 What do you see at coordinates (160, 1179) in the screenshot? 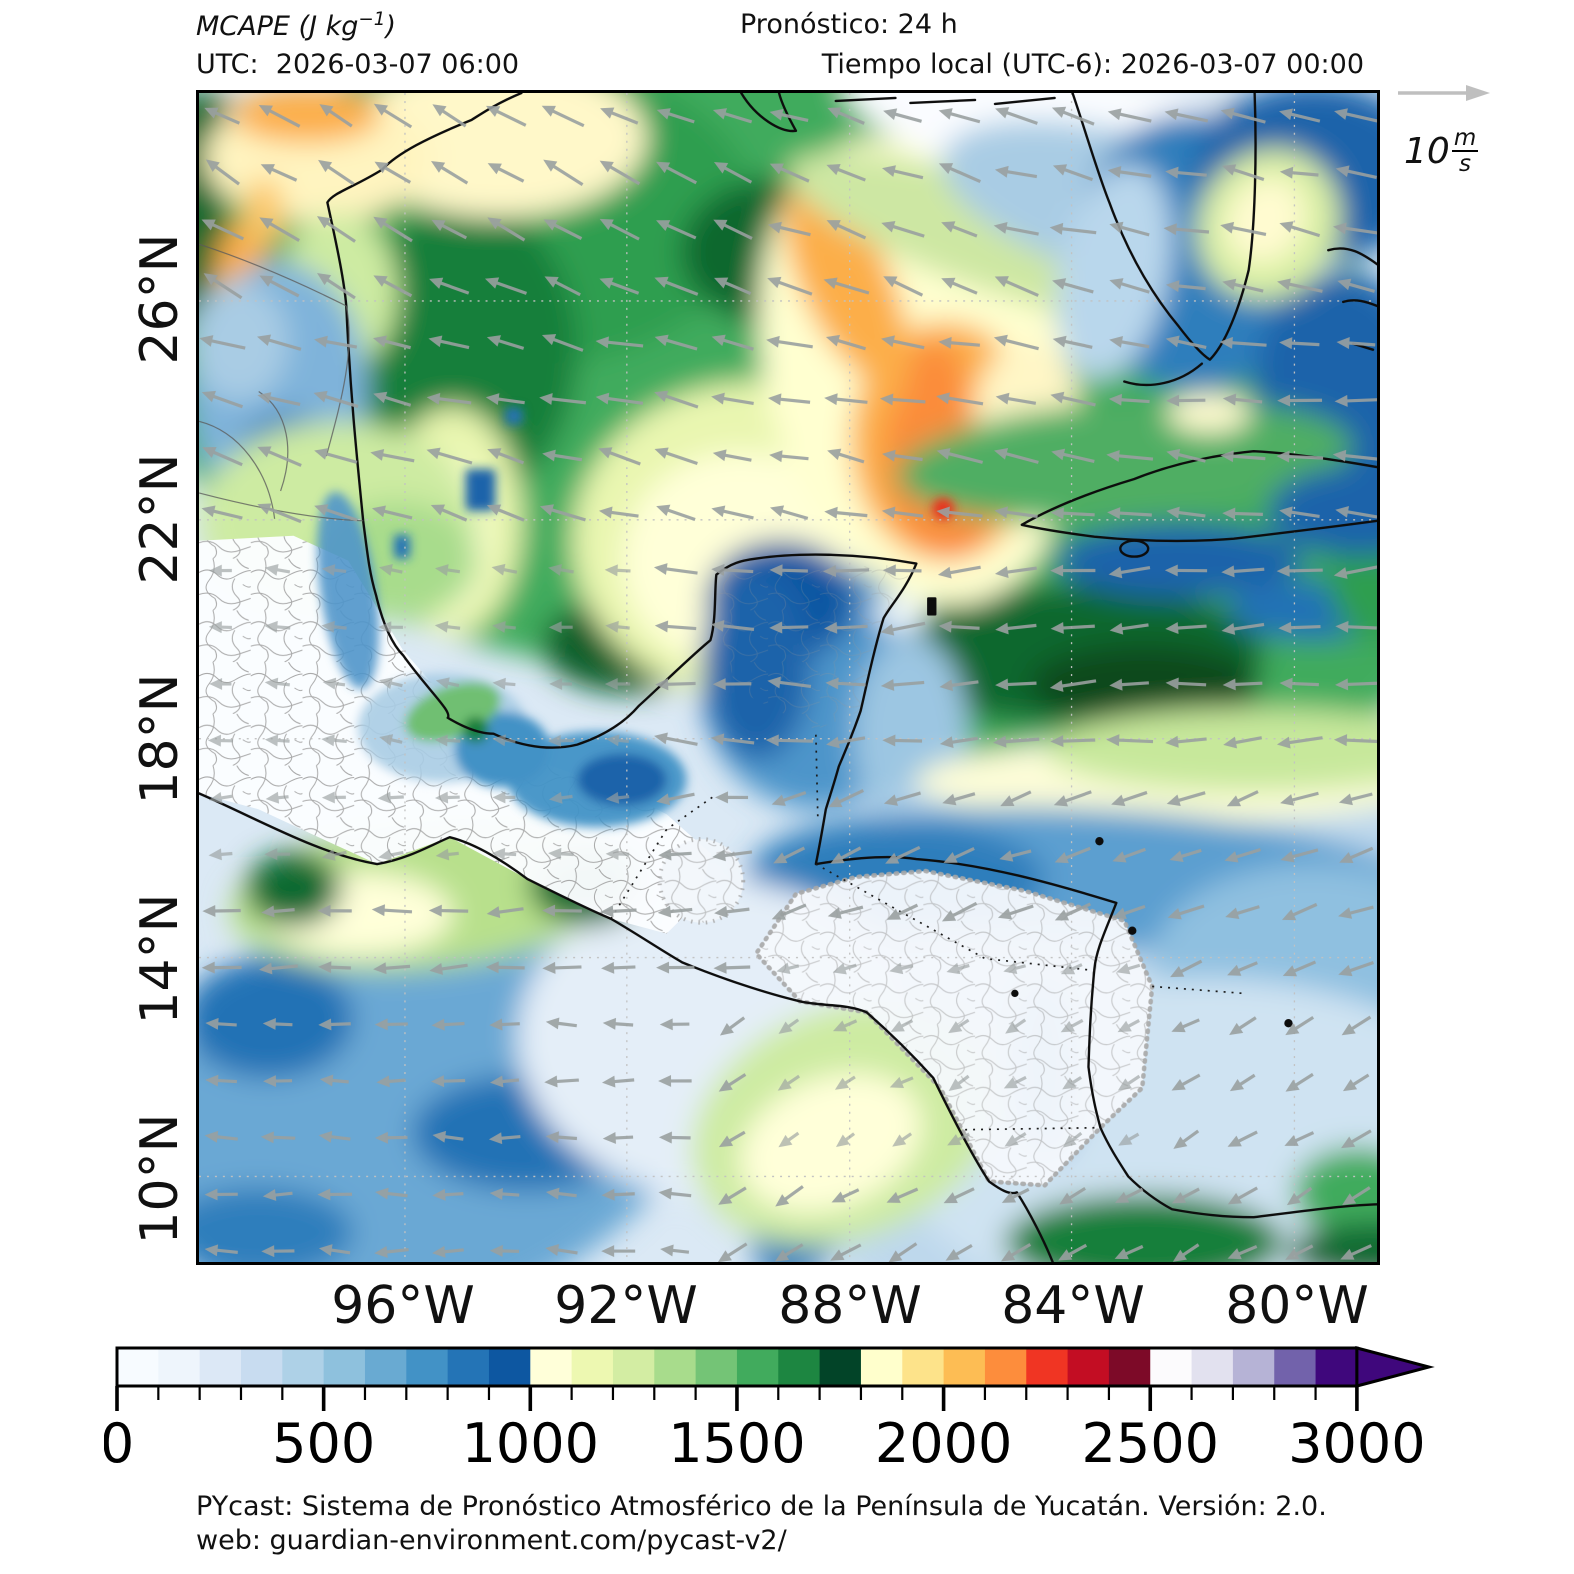
I see `lat-tick-label: 10°N` at bounding box center [160, 1179].